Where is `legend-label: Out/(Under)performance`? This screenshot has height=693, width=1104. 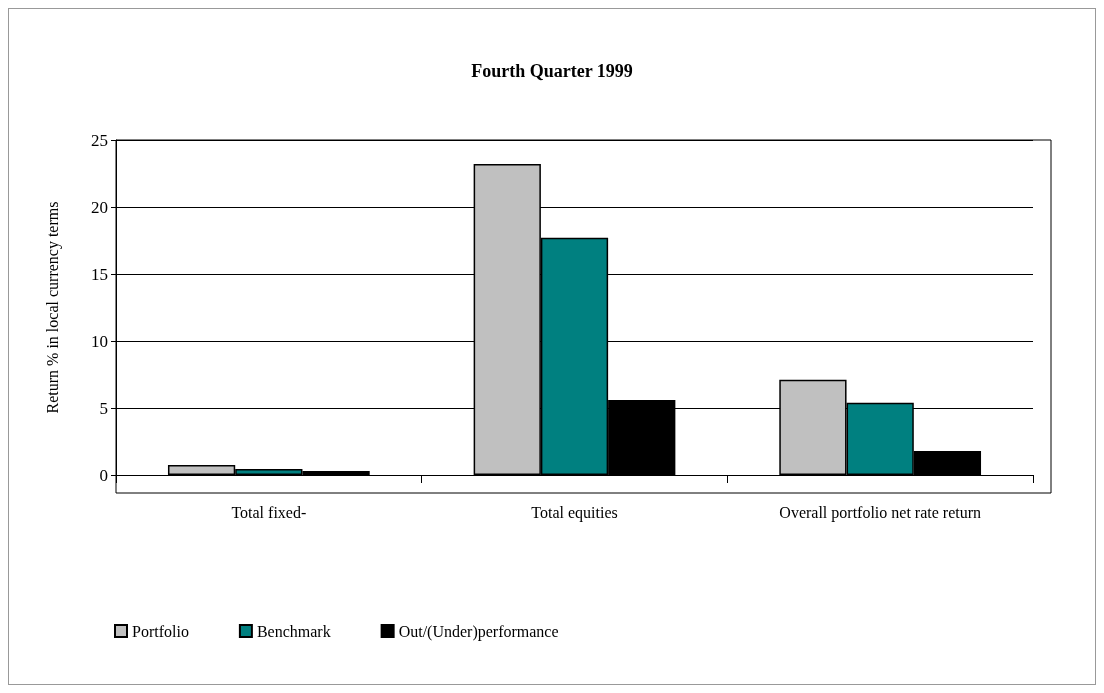 legend-label: Out/(Under)performance is located at coordinates (478, 631).